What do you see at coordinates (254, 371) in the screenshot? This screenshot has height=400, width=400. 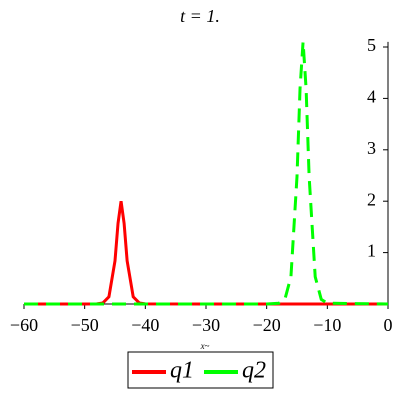 I see `legend-label: q2` at bounding box center [254, 371].